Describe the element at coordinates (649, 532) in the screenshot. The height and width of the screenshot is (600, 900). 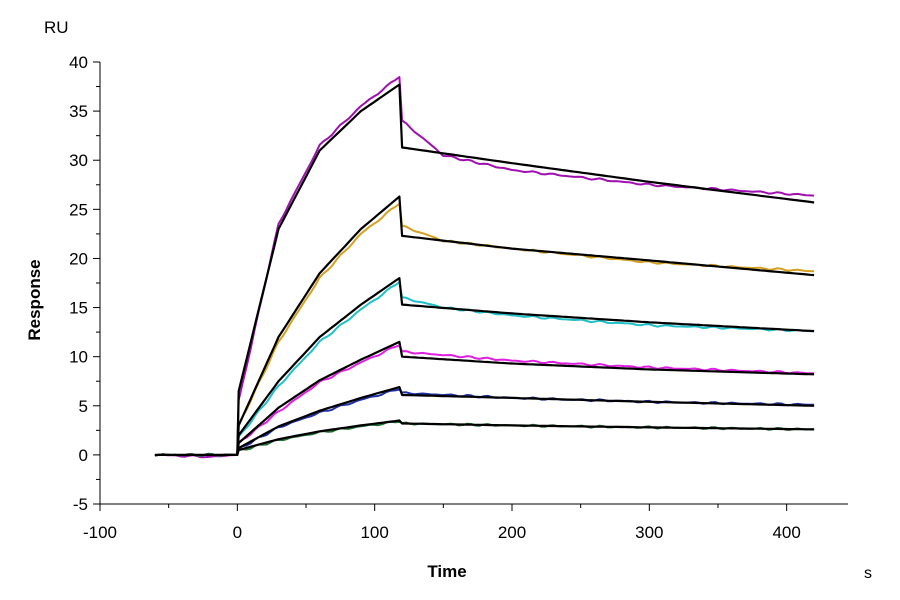
I see `x-tick-label: 300` at that location.